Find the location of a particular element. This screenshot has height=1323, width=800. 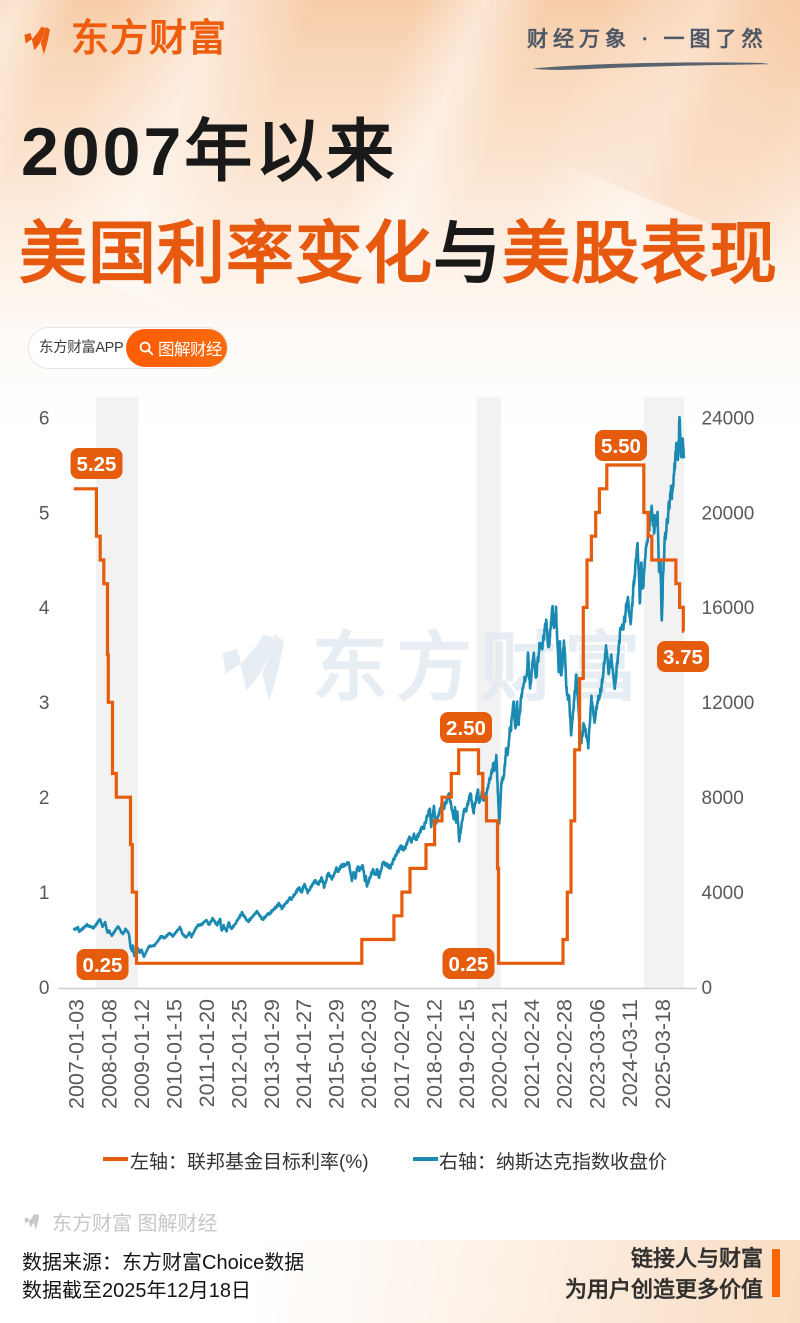

svg-text: 3 is located at coordinates (44, 703).